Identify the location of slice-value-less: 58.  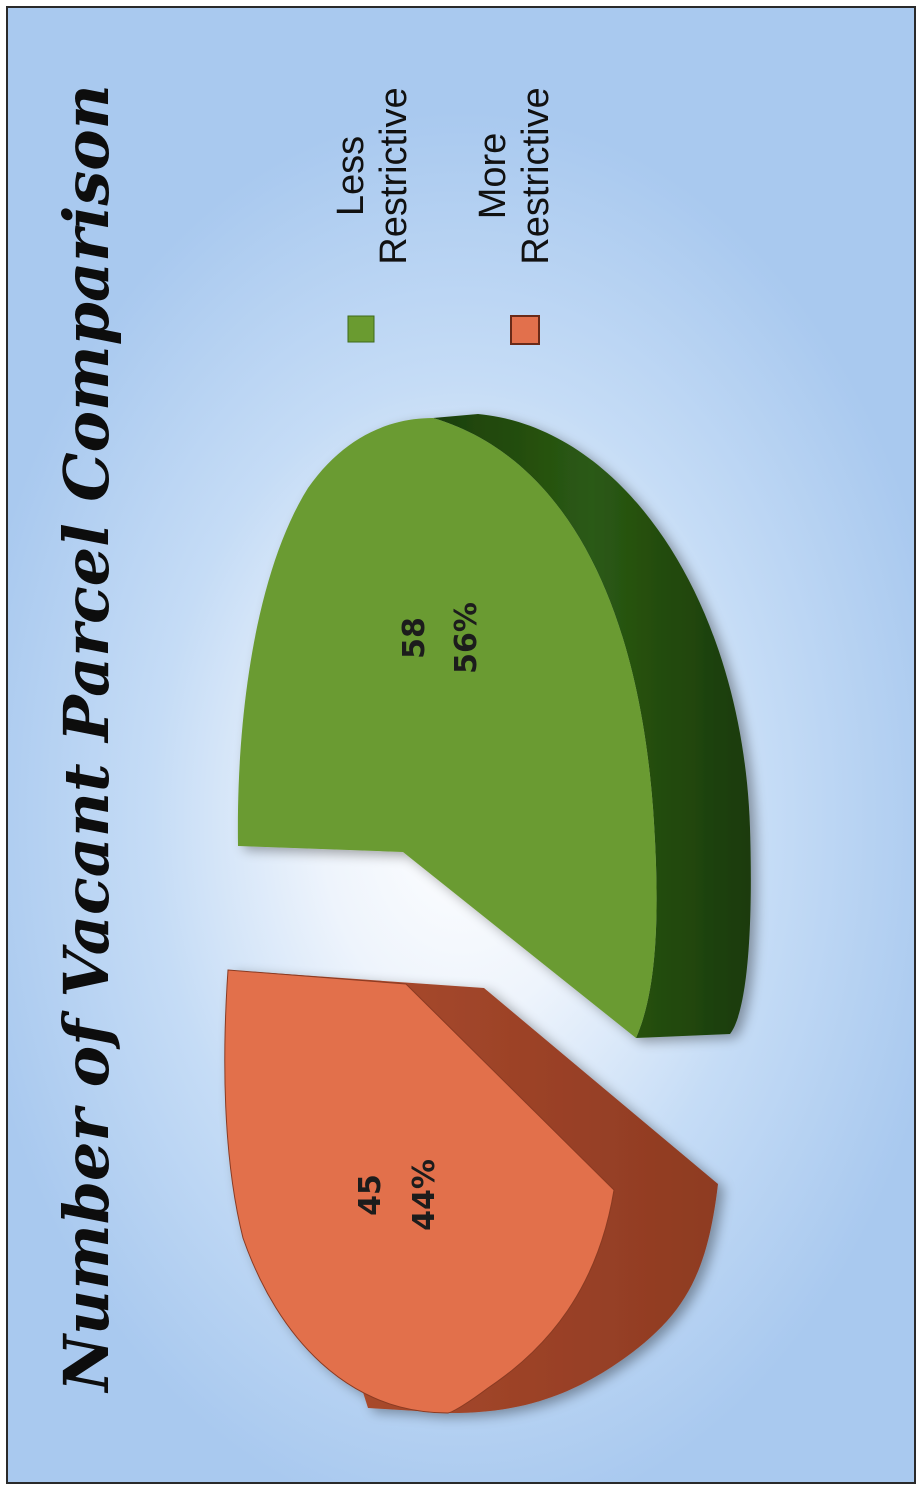
(414, 638).